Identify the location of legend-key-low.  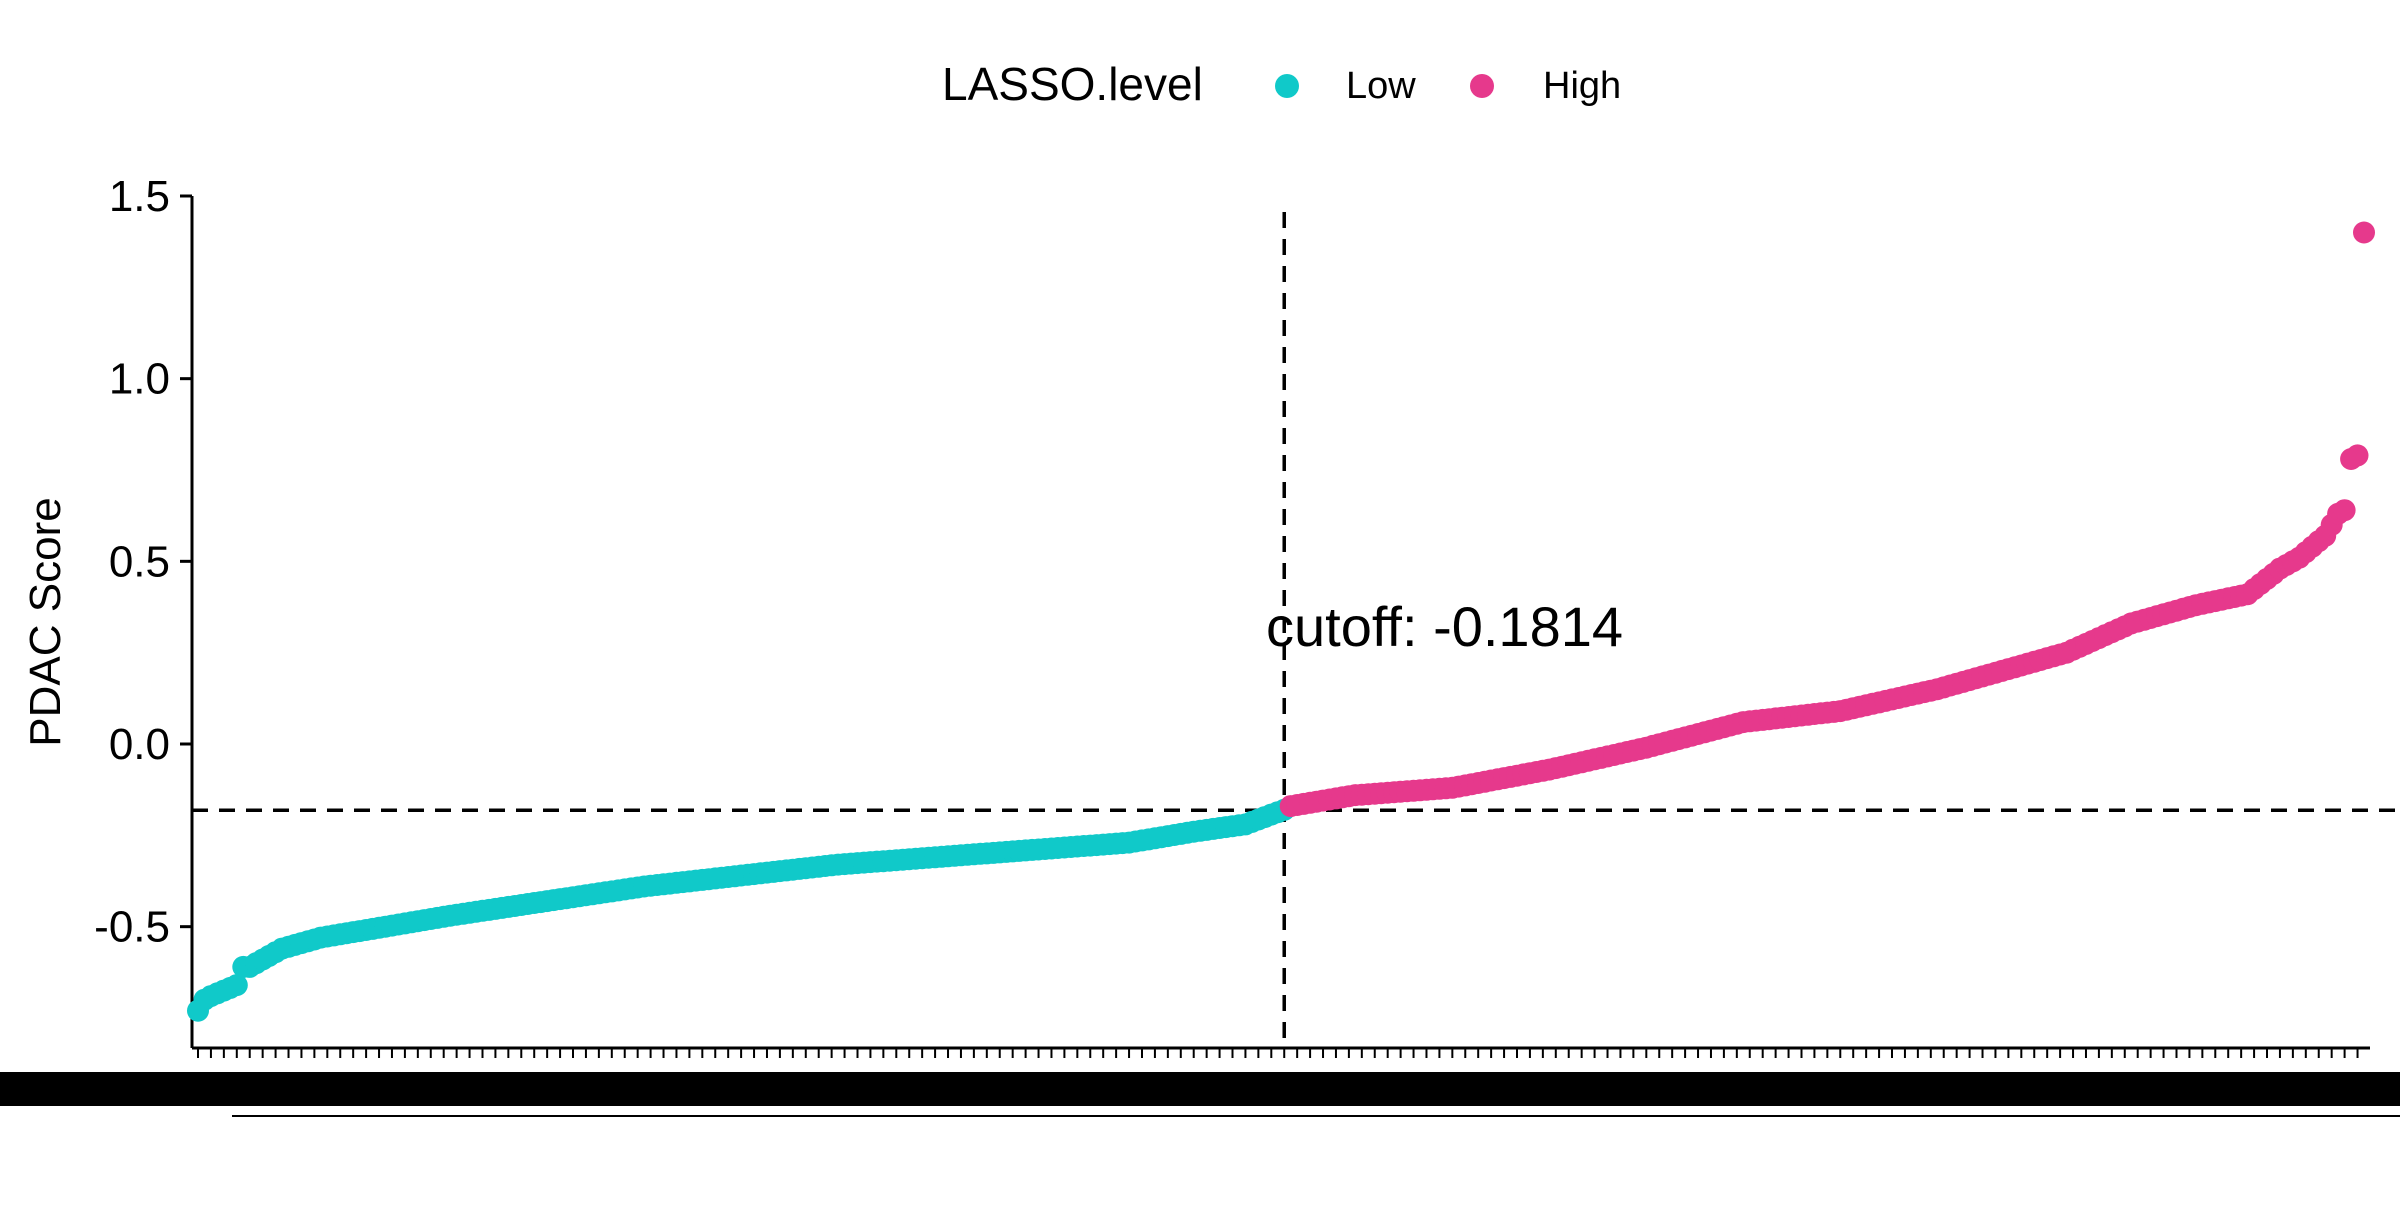
(1287, 86).